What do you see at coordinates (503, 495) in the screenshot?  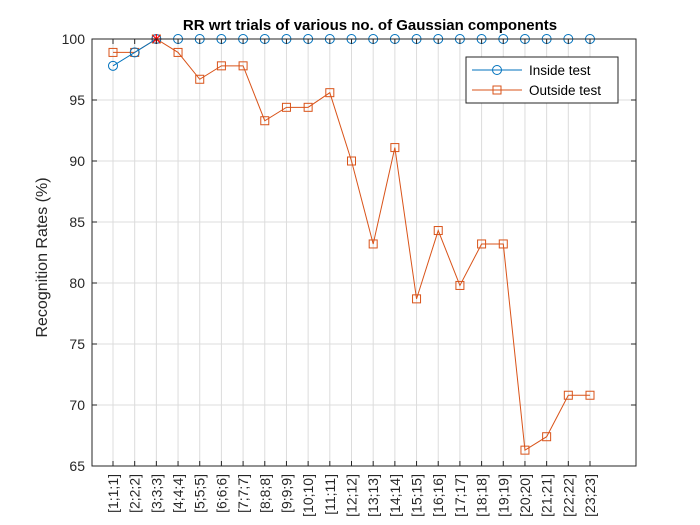 I see `x-tick-label: [19;19]` at bounding box center [503, 495].